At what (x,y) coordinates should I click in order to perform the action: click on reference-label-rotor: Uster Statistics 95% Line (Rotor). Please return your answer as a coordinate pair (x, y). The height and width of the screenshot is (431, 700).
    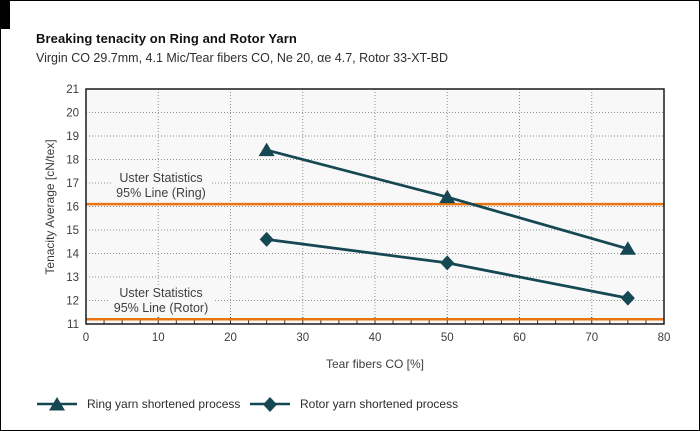
    Looking at the image, I should click on (161, 301).